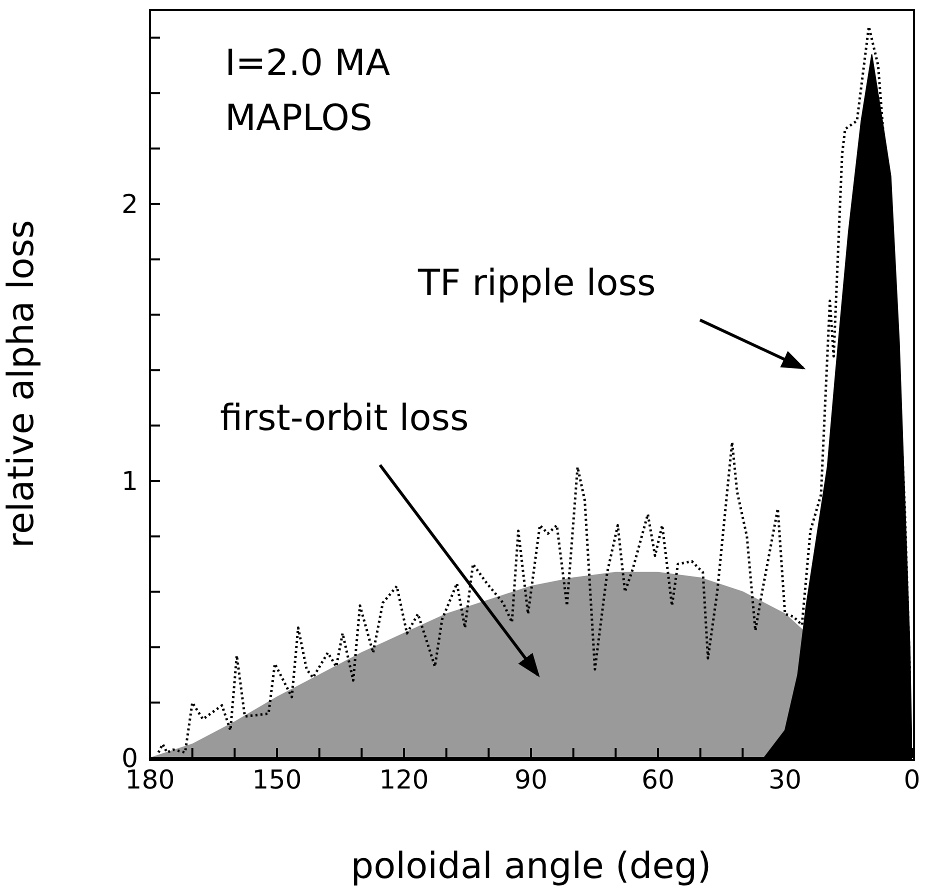  Describe the element at coordinates (912, 780) in the screenshot. I see `x-tick-label: 0` at that location.